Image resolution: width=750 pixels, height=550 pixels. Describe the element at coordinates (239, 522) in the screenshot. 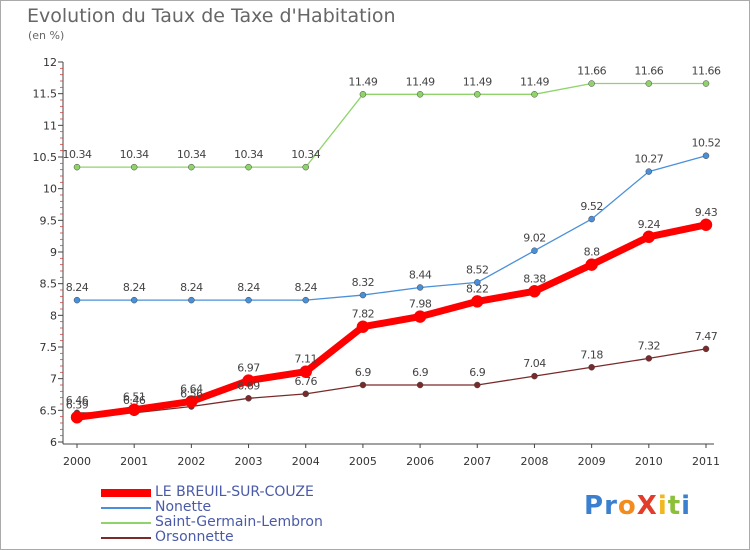

I see `legend-label: Saint-Germain-Lembron` at that location.